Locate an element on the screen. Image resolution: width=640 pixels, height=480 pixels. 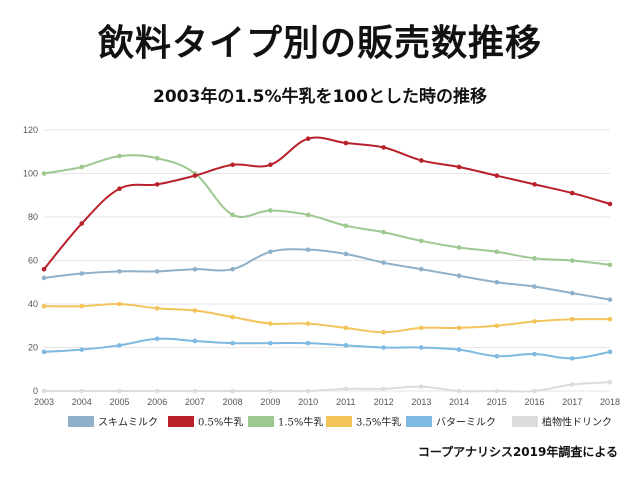
x-tick-label: 2006 is located at coordinates (157, 402).